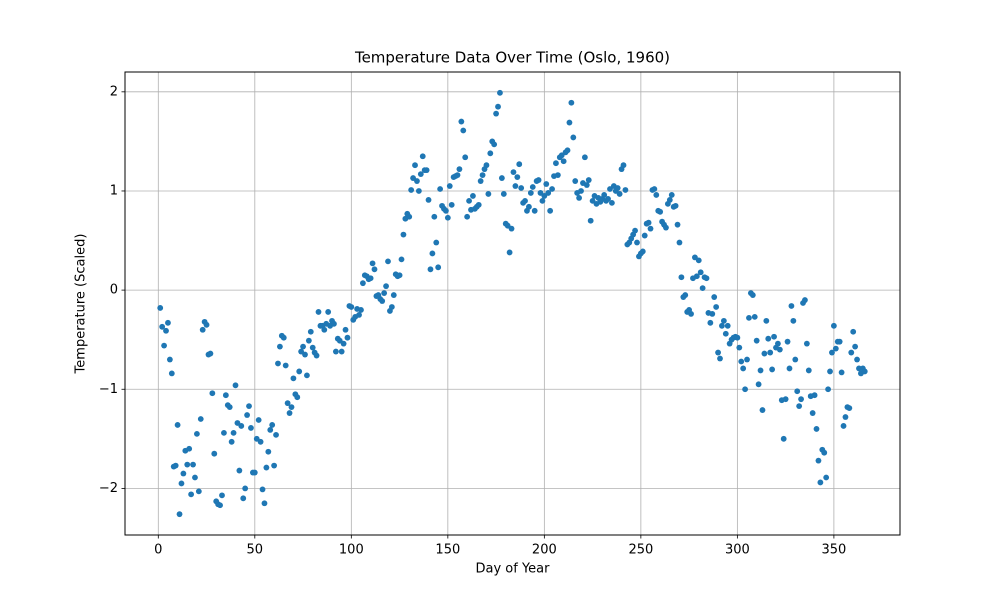 The image size is (1000, 604). What do you see at coordinates (114, 190) in the screenshot?
I see `y-tick-label: 1` at bounding box center [114, 190].